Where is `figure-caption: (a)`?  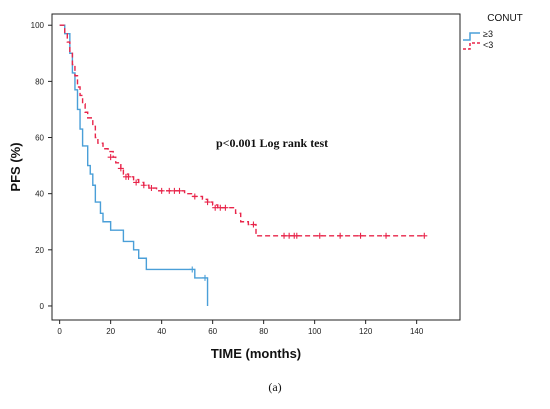
figure-caption: (a) is located at coordinates (274, 387).